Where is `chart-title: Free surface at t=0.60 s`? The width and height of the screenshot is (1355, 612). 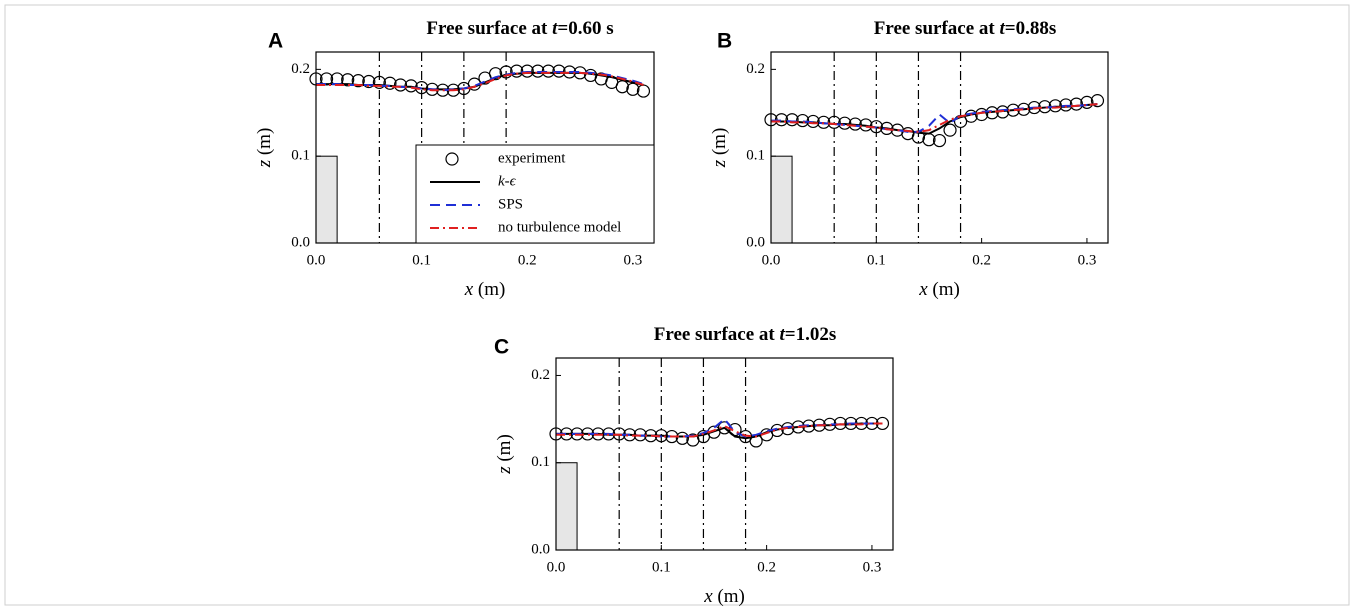 chart-title: Free surface at t=0.60 s is located at coordinates (519, 28).